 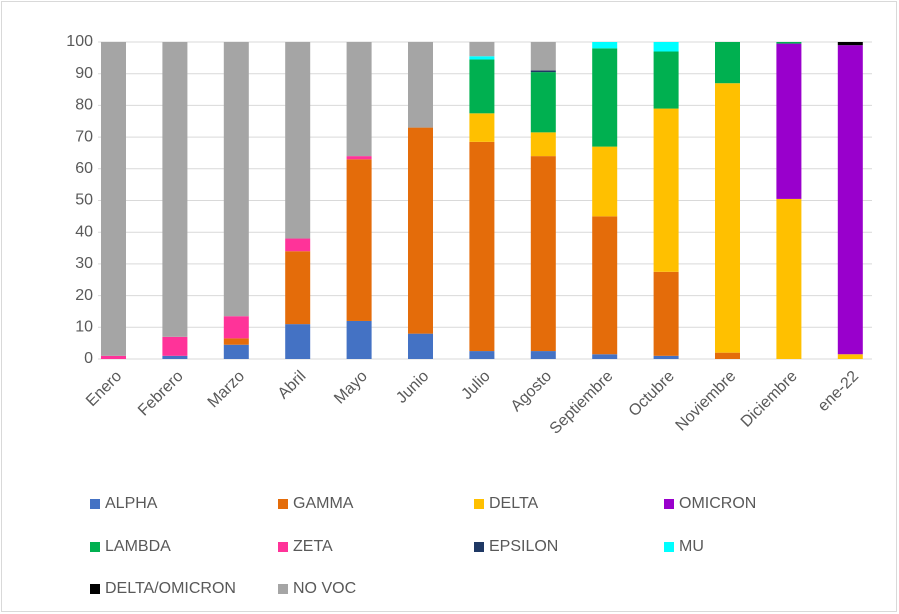 I want to click on y-tick-label: 70, so click(x=84, y=136).